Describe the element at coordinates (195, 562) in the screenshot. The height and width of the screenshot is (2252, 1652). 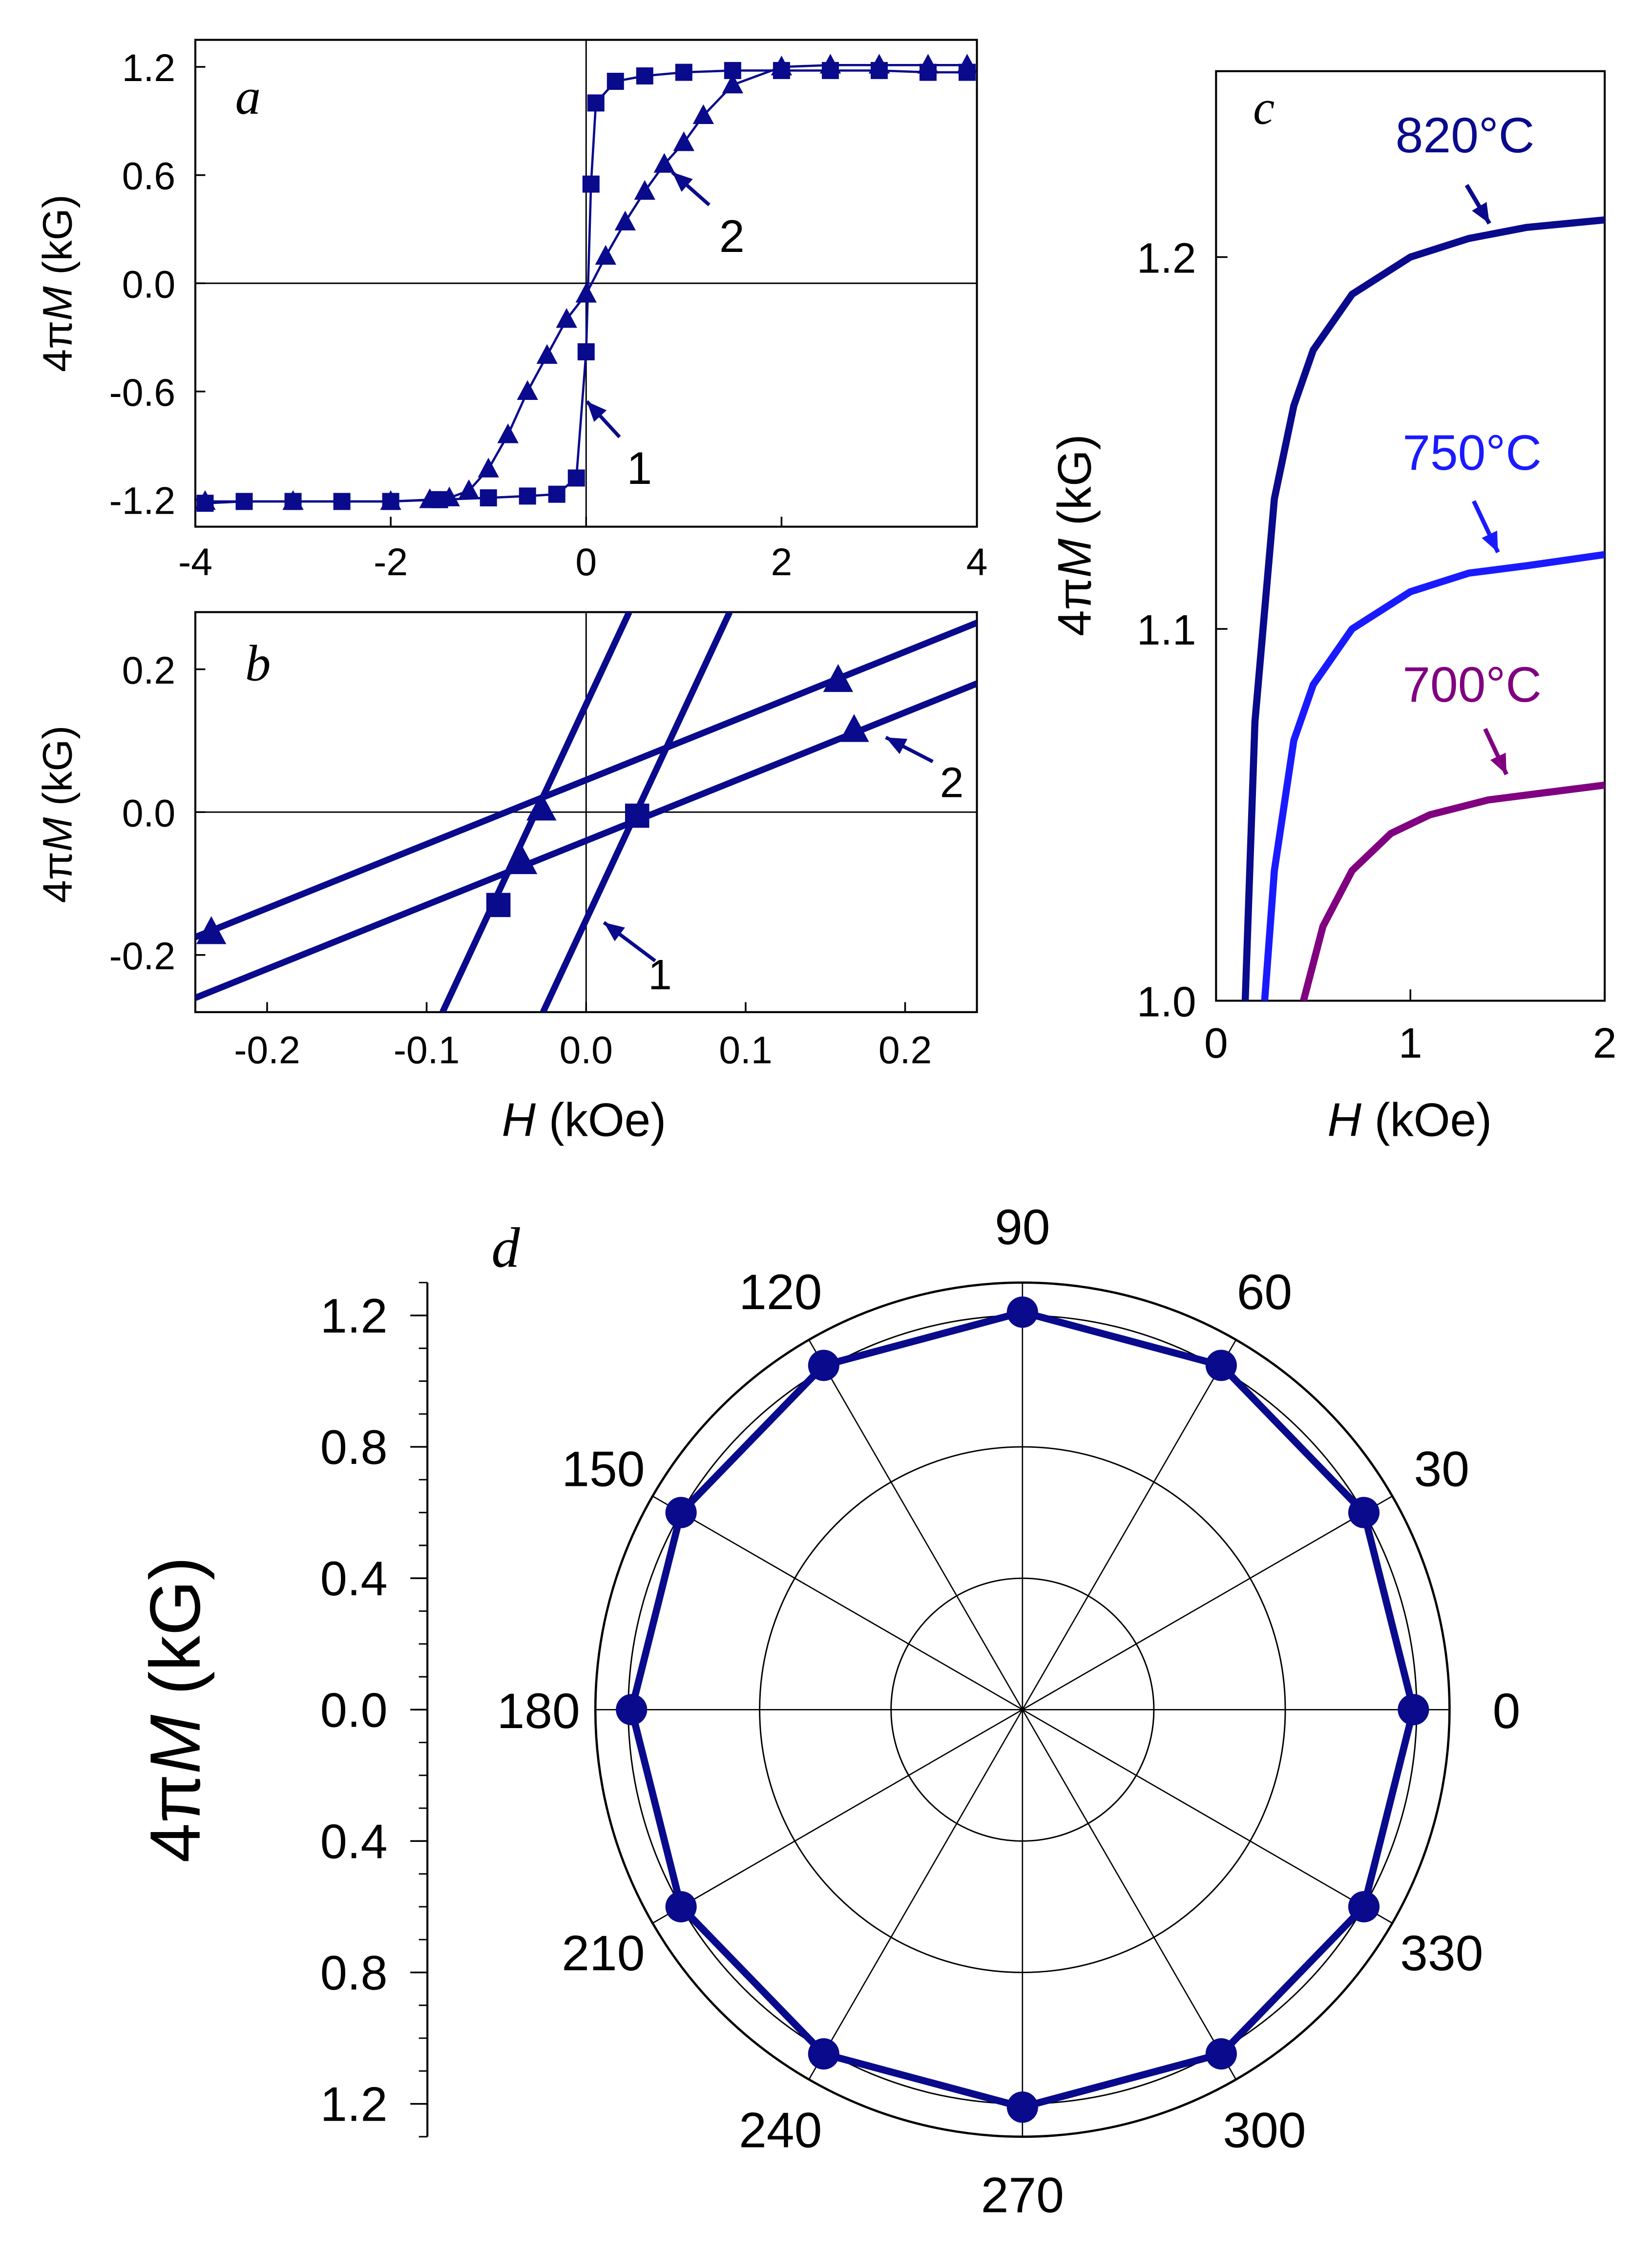
I see `x-tick-label: -4` at that location.